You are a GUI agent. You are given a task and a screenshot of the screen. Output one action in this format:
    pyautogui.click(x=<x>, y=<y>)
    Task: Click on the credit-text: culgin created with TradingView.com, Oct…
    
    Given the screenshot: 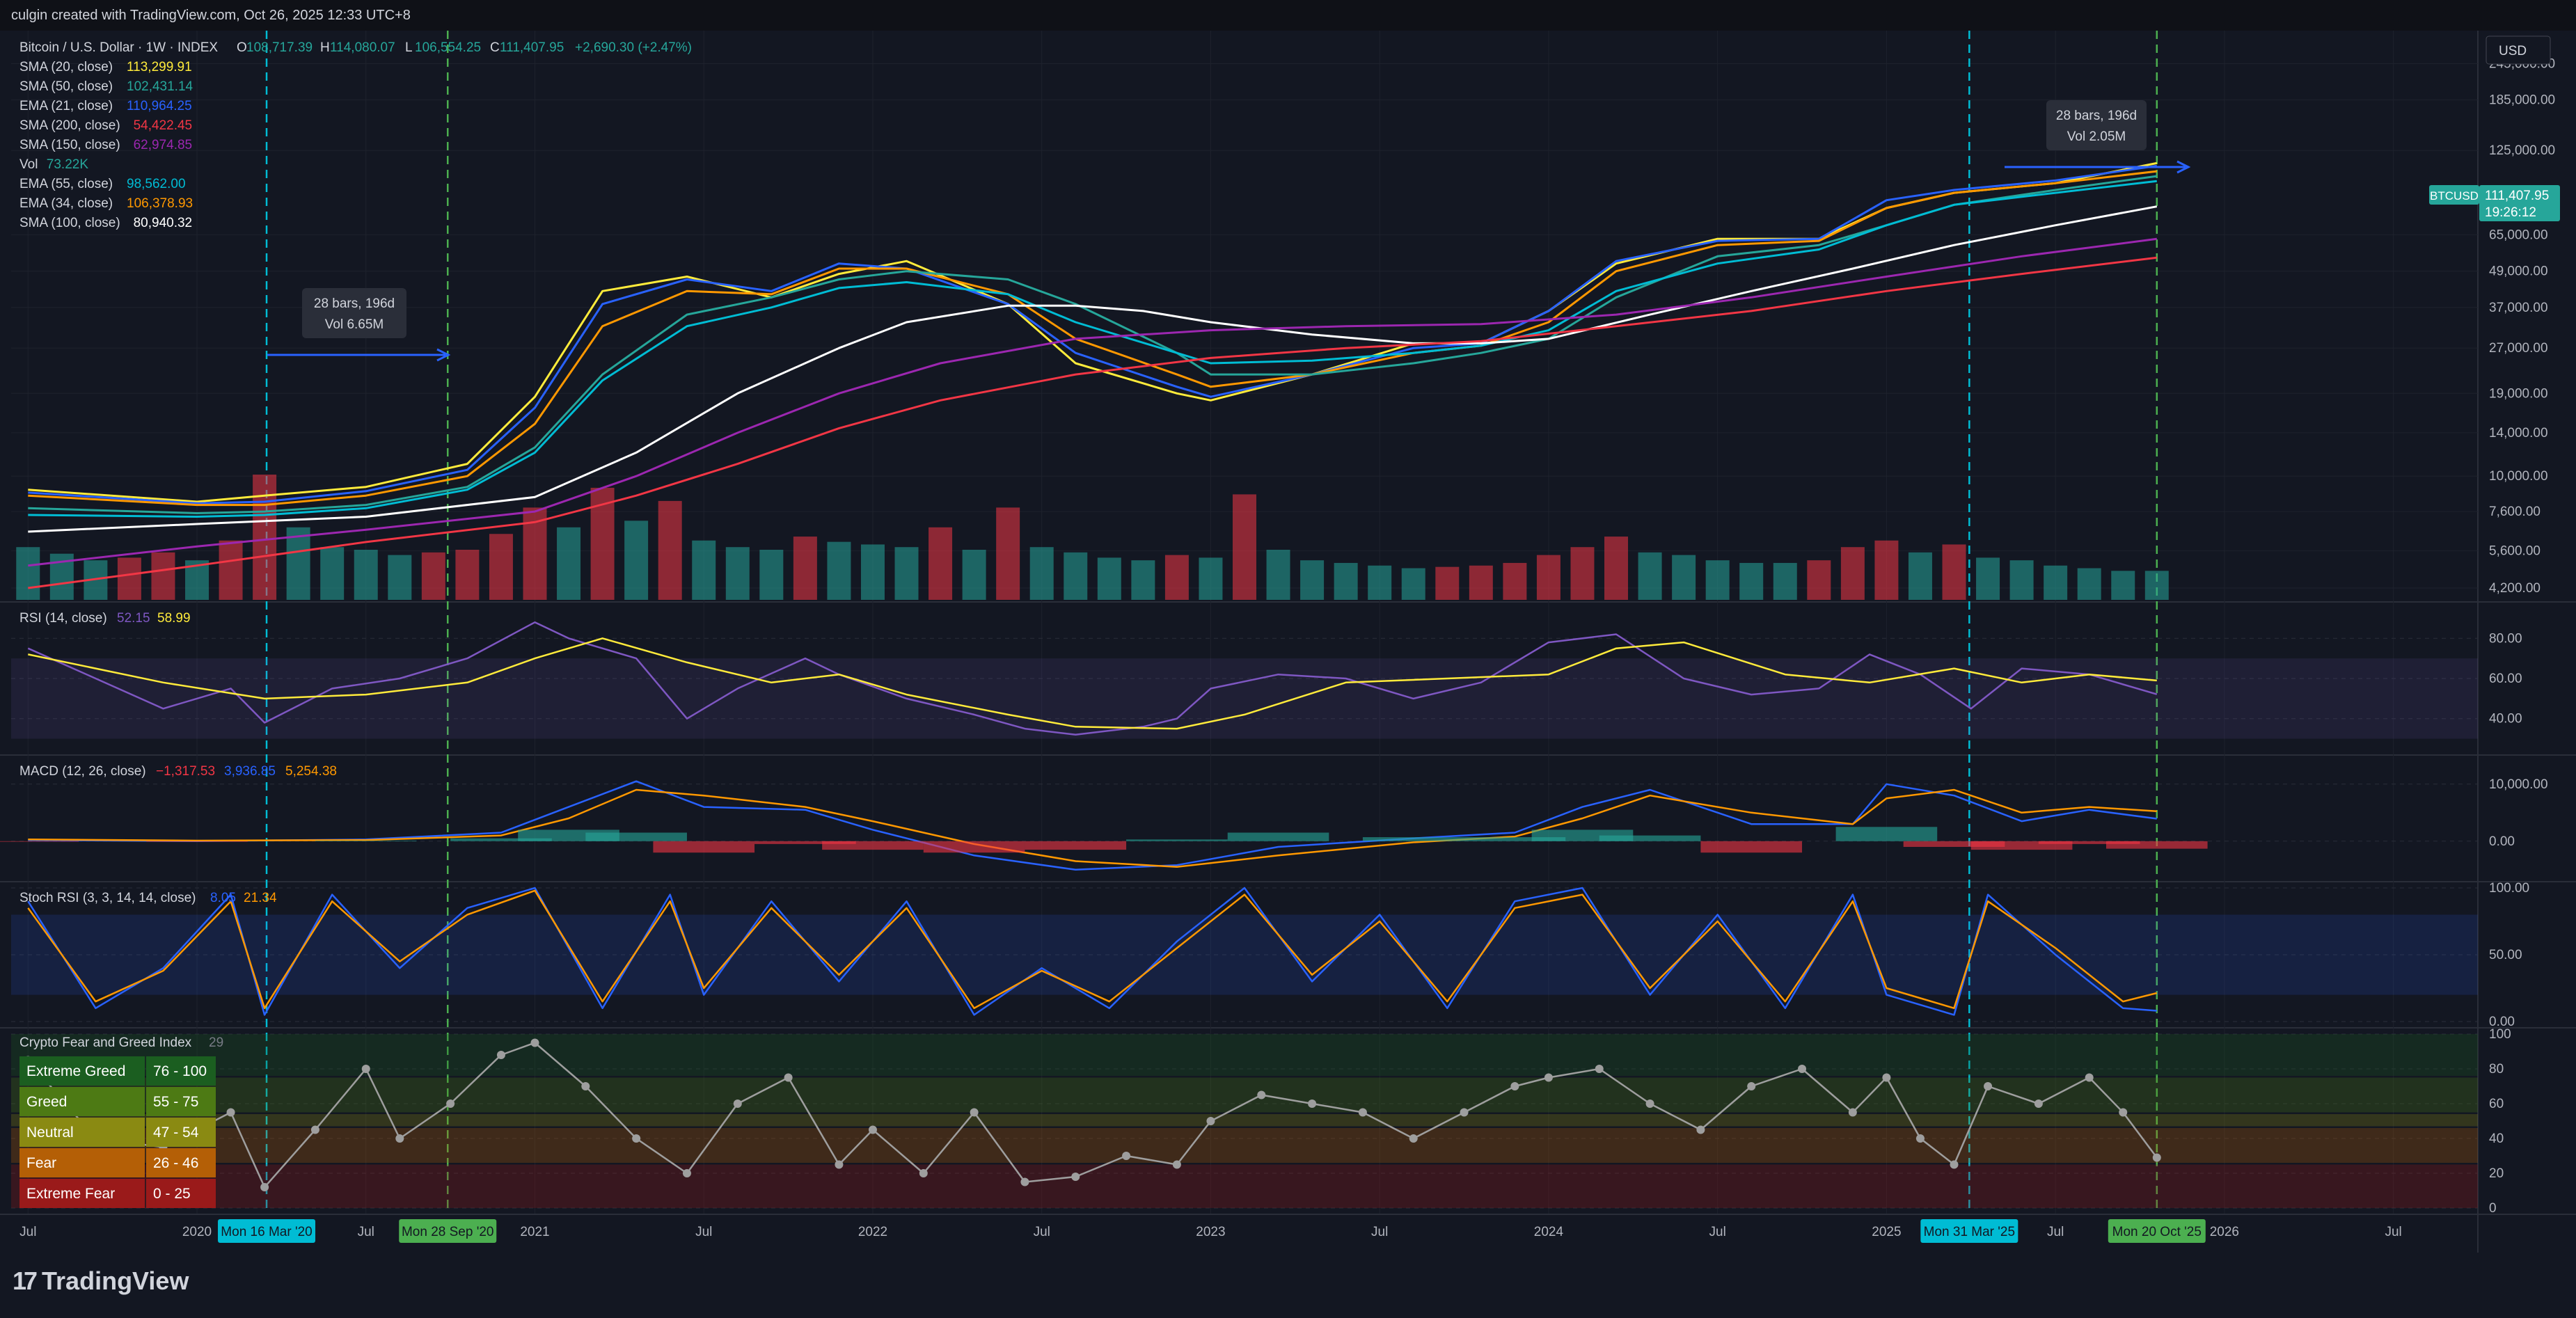 What is the action you would take?
    pyautogui.click(x=211, y=15)
    